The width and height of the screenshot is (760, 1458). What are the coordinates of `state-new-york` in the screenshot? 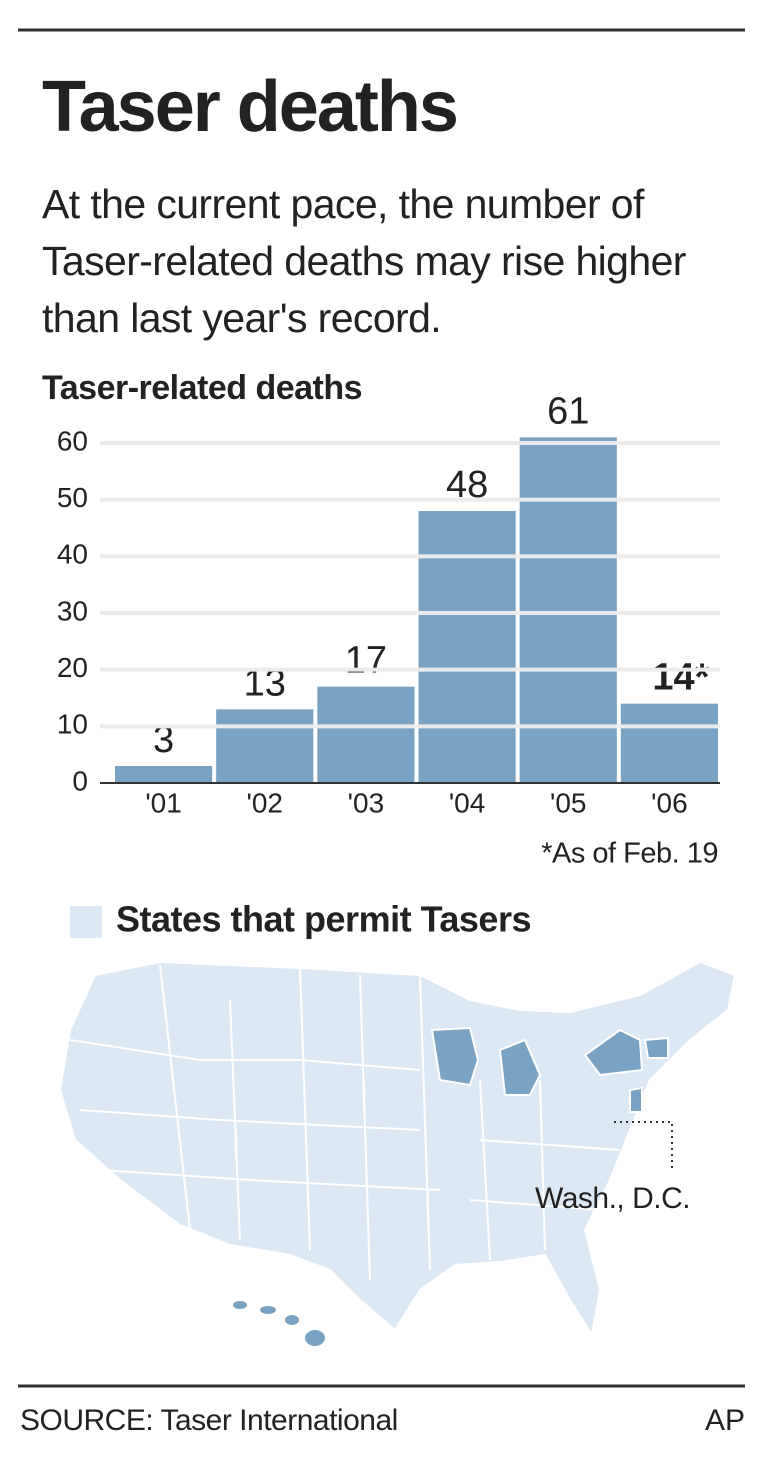 It's located at (613, 1052).